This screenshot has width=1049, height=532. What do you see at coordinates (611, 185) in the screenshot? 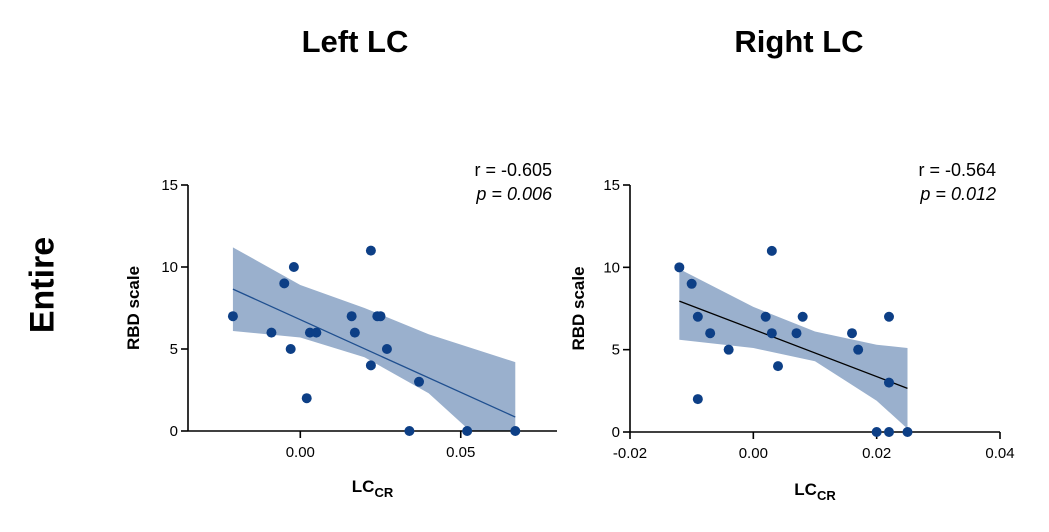
I see `right-y-tick-label: 15` at bounding box center [611, 185].